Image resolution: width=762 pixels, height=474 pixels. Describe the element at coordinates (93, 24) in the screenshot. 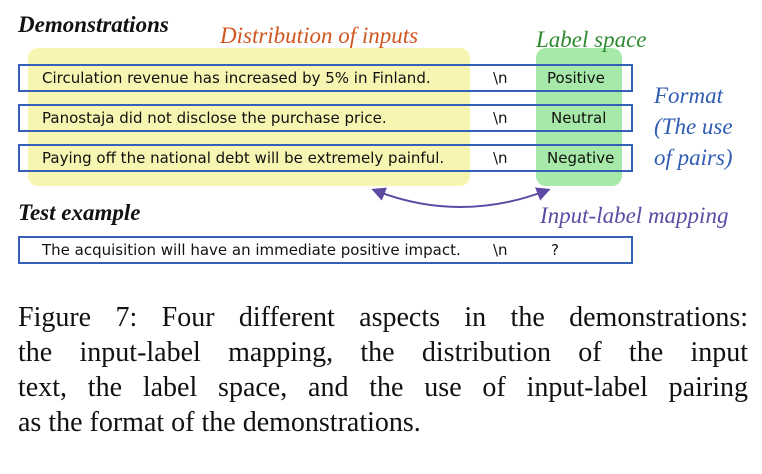

I see `demonstrations-heading: Demonstrations` at that location.